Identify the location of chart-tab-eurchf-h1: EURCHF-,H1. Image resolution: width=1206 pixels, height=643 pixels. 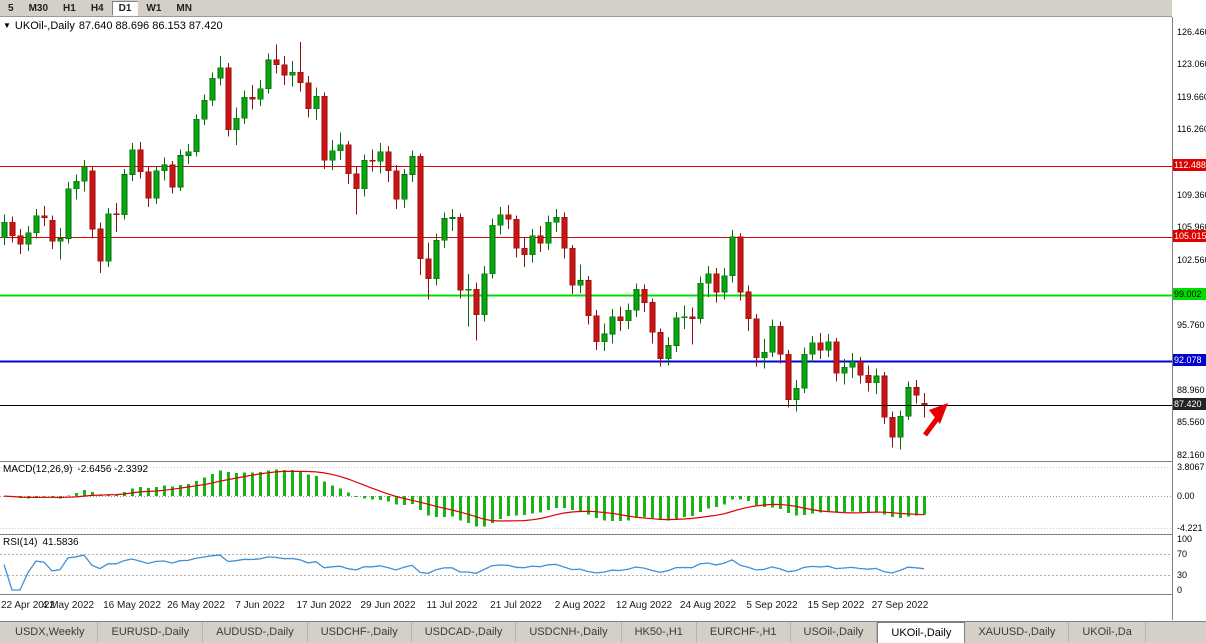
(744, 632).